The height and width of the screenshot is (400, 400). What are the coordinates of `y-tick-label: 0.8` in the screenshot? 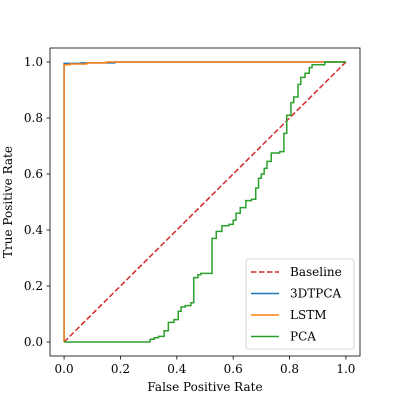 It's located at (33, 118).